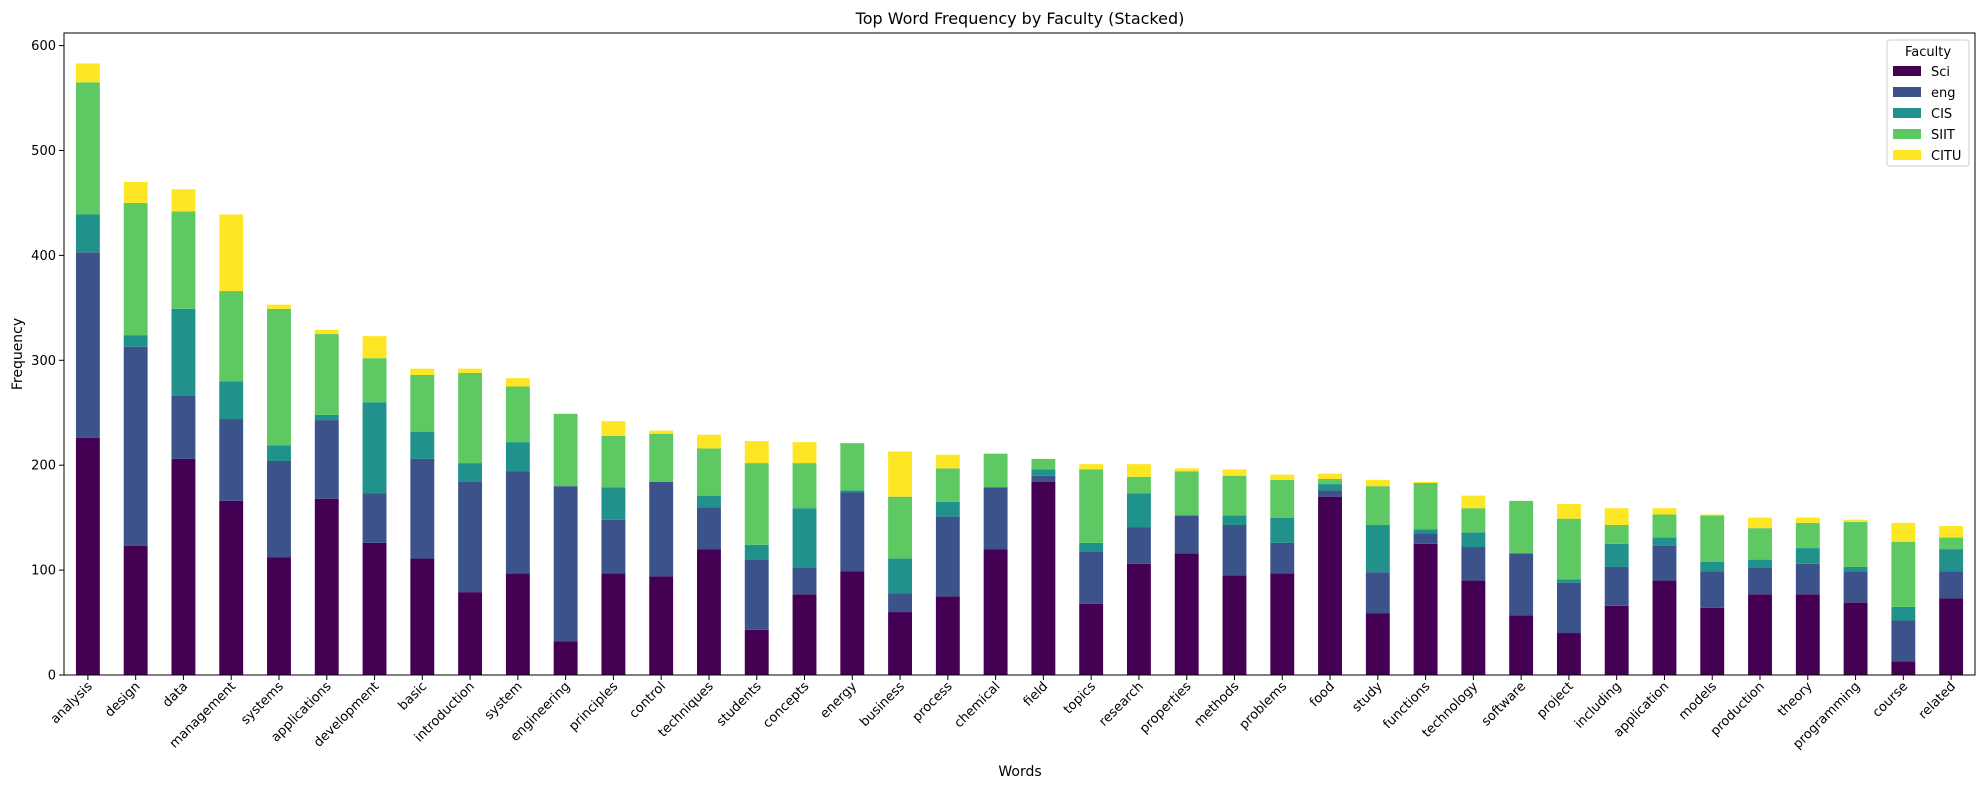 The image size is (1986, 790). Describe the element at coordinates (517, 522) in the screenshot. I see `bar-system-eng` at that location.